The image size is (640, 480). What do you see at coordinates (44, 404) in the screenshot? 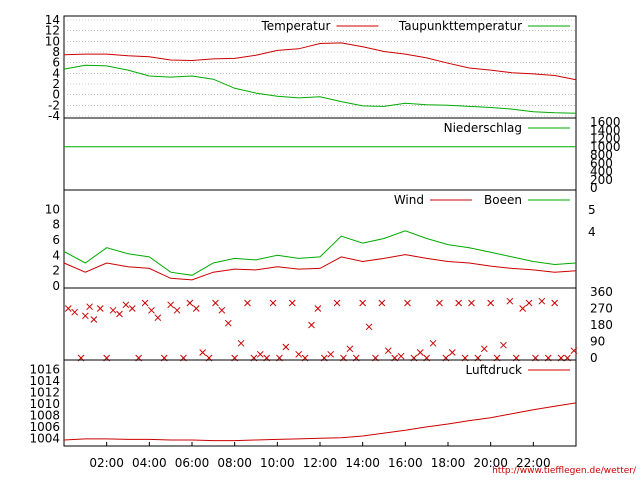
I see `pressure-panel-tick-label: 1010` at bounding box center [44, 404].